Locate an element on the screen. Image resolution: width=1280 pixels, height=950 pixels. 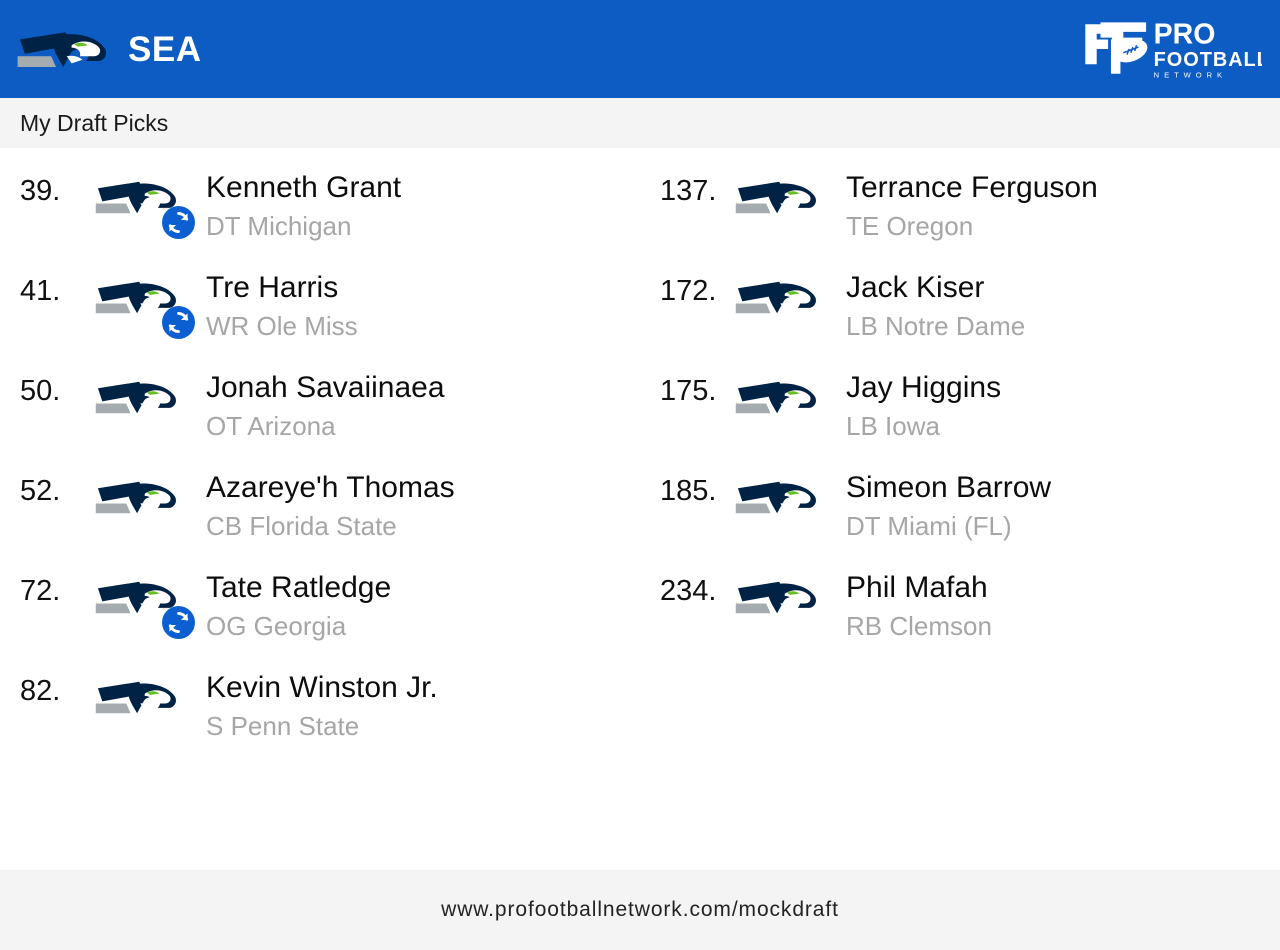
player-name: Tate Ratledge is located at coordinates (299, 587).